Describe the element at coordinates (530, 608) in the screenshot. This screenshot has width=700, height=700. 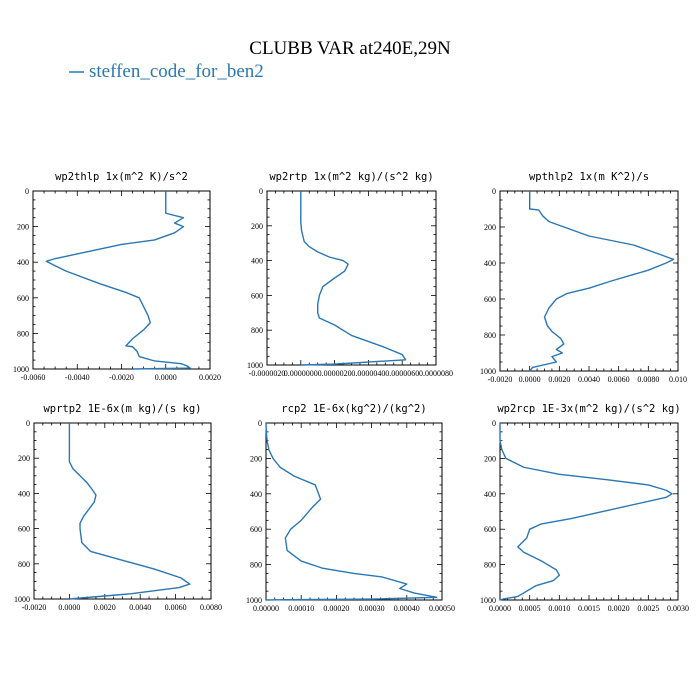
I see `x-tick-label: 0.0005` at that location.